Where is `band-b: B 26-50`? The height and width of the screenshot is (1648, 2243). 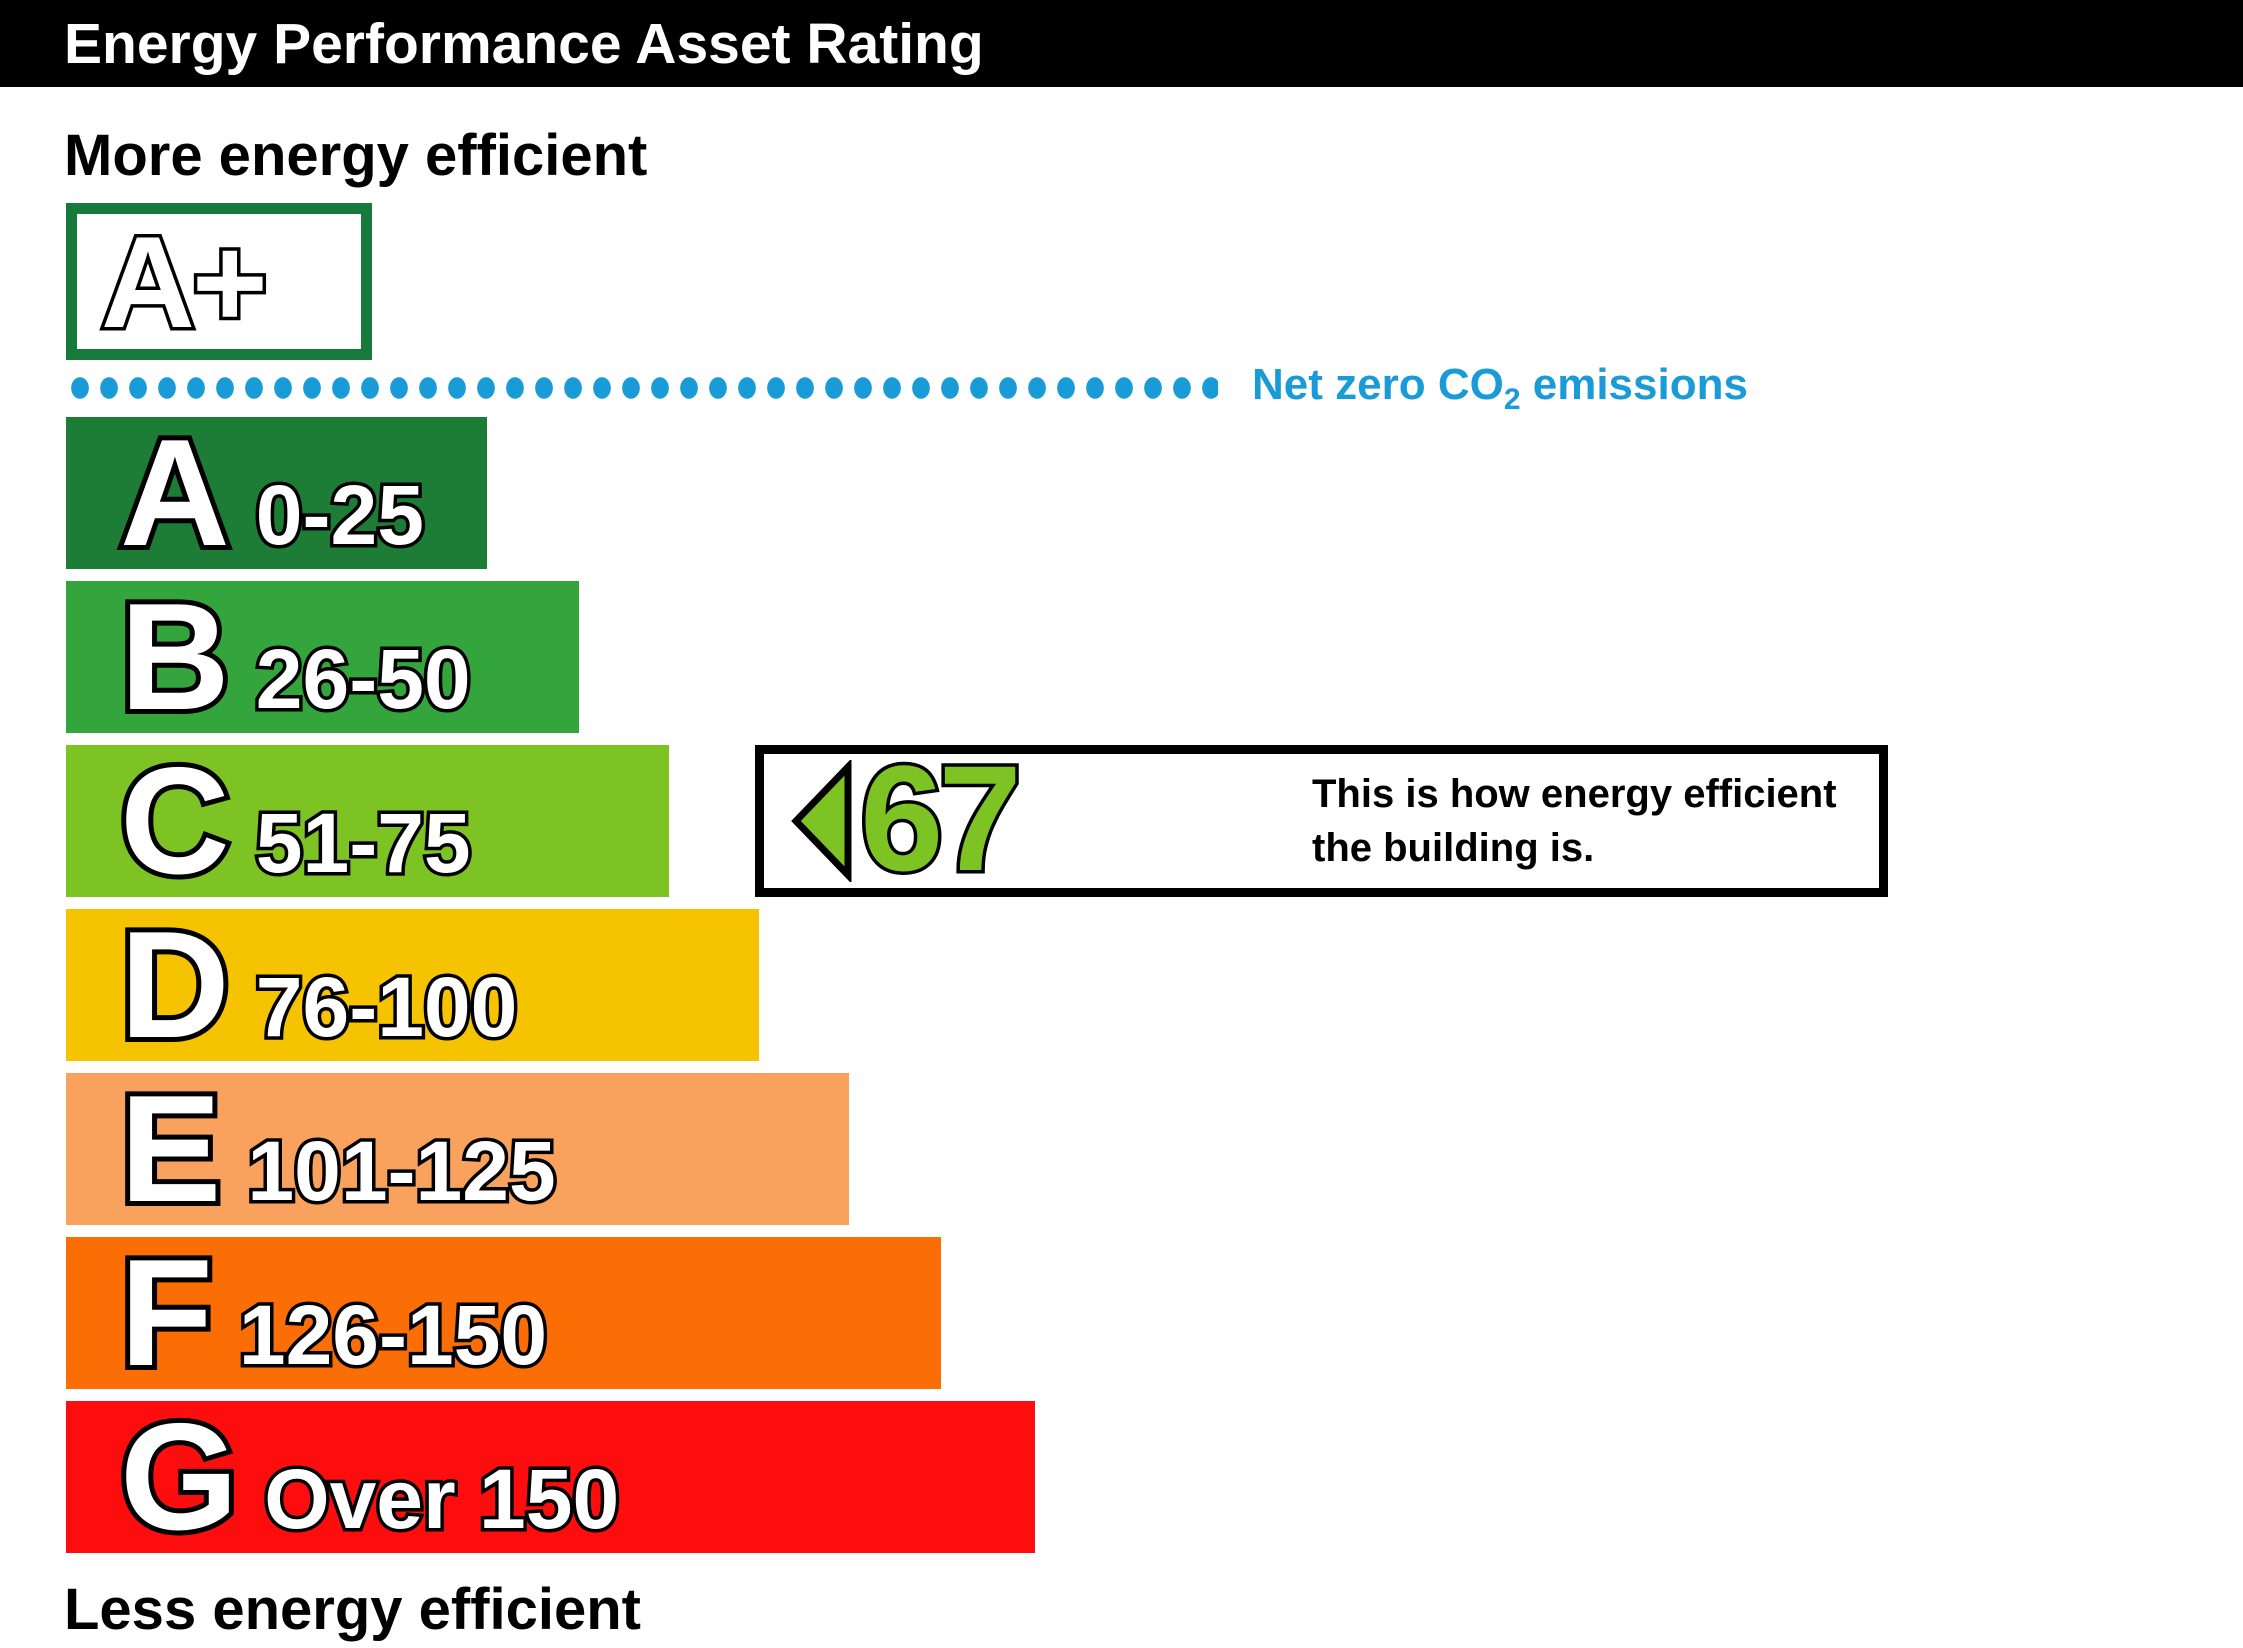 band-b: B 26-50 is located at coordinates (322, 657).